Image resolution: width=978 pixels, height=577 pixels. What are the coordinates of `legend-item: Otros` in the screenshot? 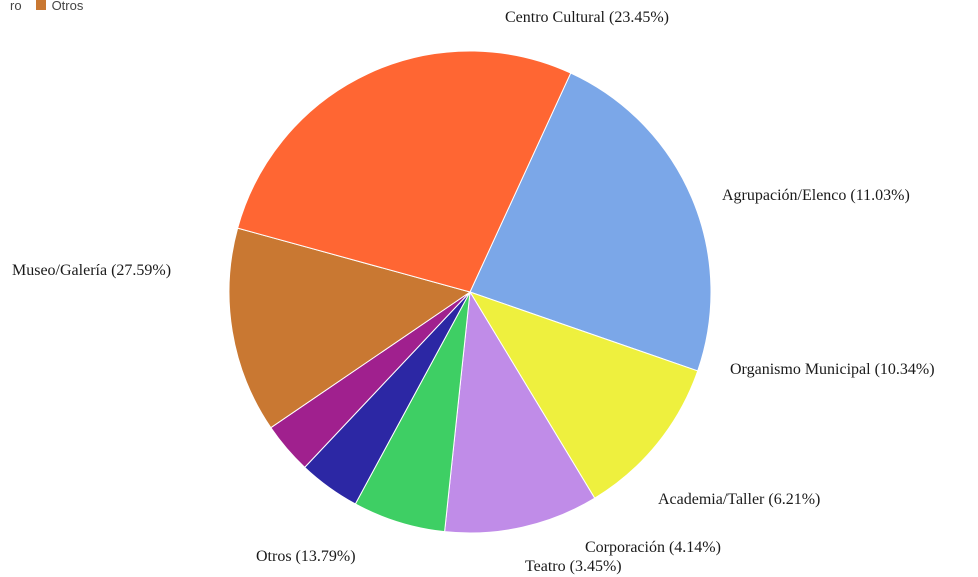 It's located at (59, 6).